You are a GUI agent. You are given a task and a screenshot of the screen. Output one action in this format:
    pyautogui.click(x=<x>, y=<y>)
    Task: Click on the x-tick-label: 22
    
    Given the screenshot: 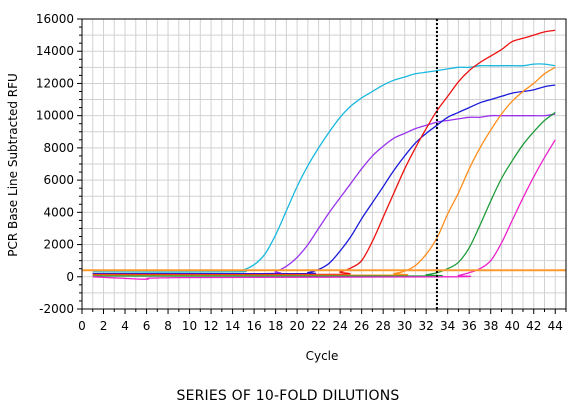 What is the action you would take?
    pyautogui.click(x=318, y=326)
    